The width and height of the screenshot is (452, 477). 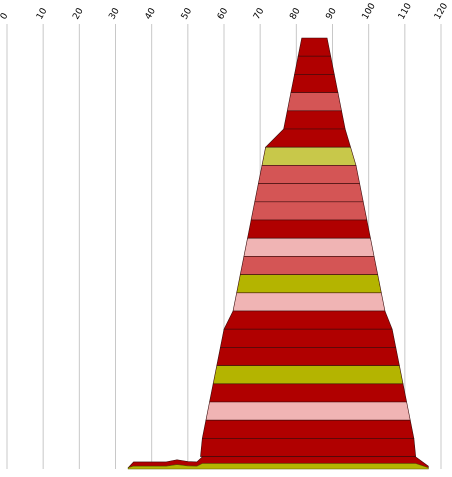 I want to click on area-base-layer, so click(x=278, y=466).